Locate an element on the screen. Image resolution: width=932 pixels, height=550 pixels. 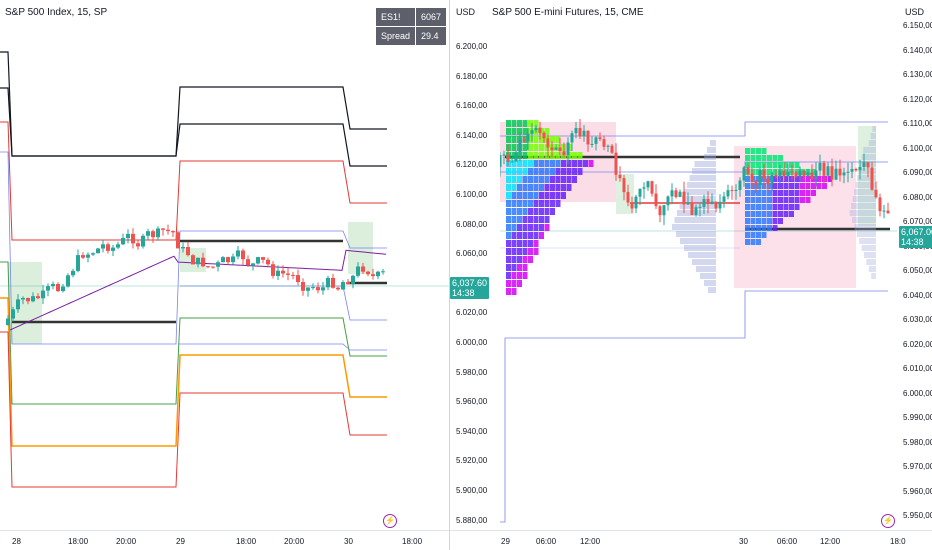
right-axis-price-label: 5.960,00 is located at coordinates (917, 491).